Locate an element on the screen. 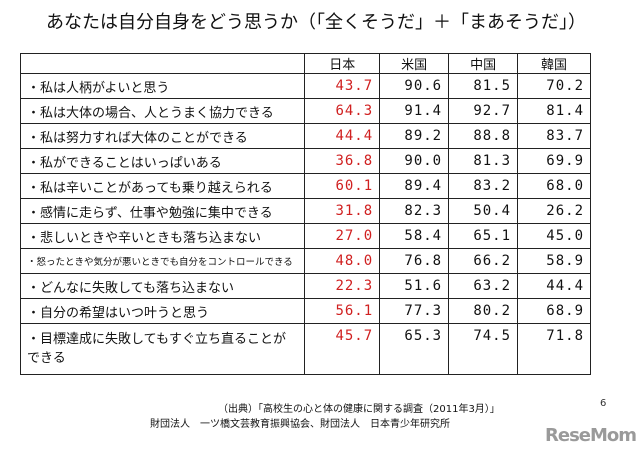 This screenshot has height=449, width=640. value-cell: 63.2 is located at coordinates (483, 286).